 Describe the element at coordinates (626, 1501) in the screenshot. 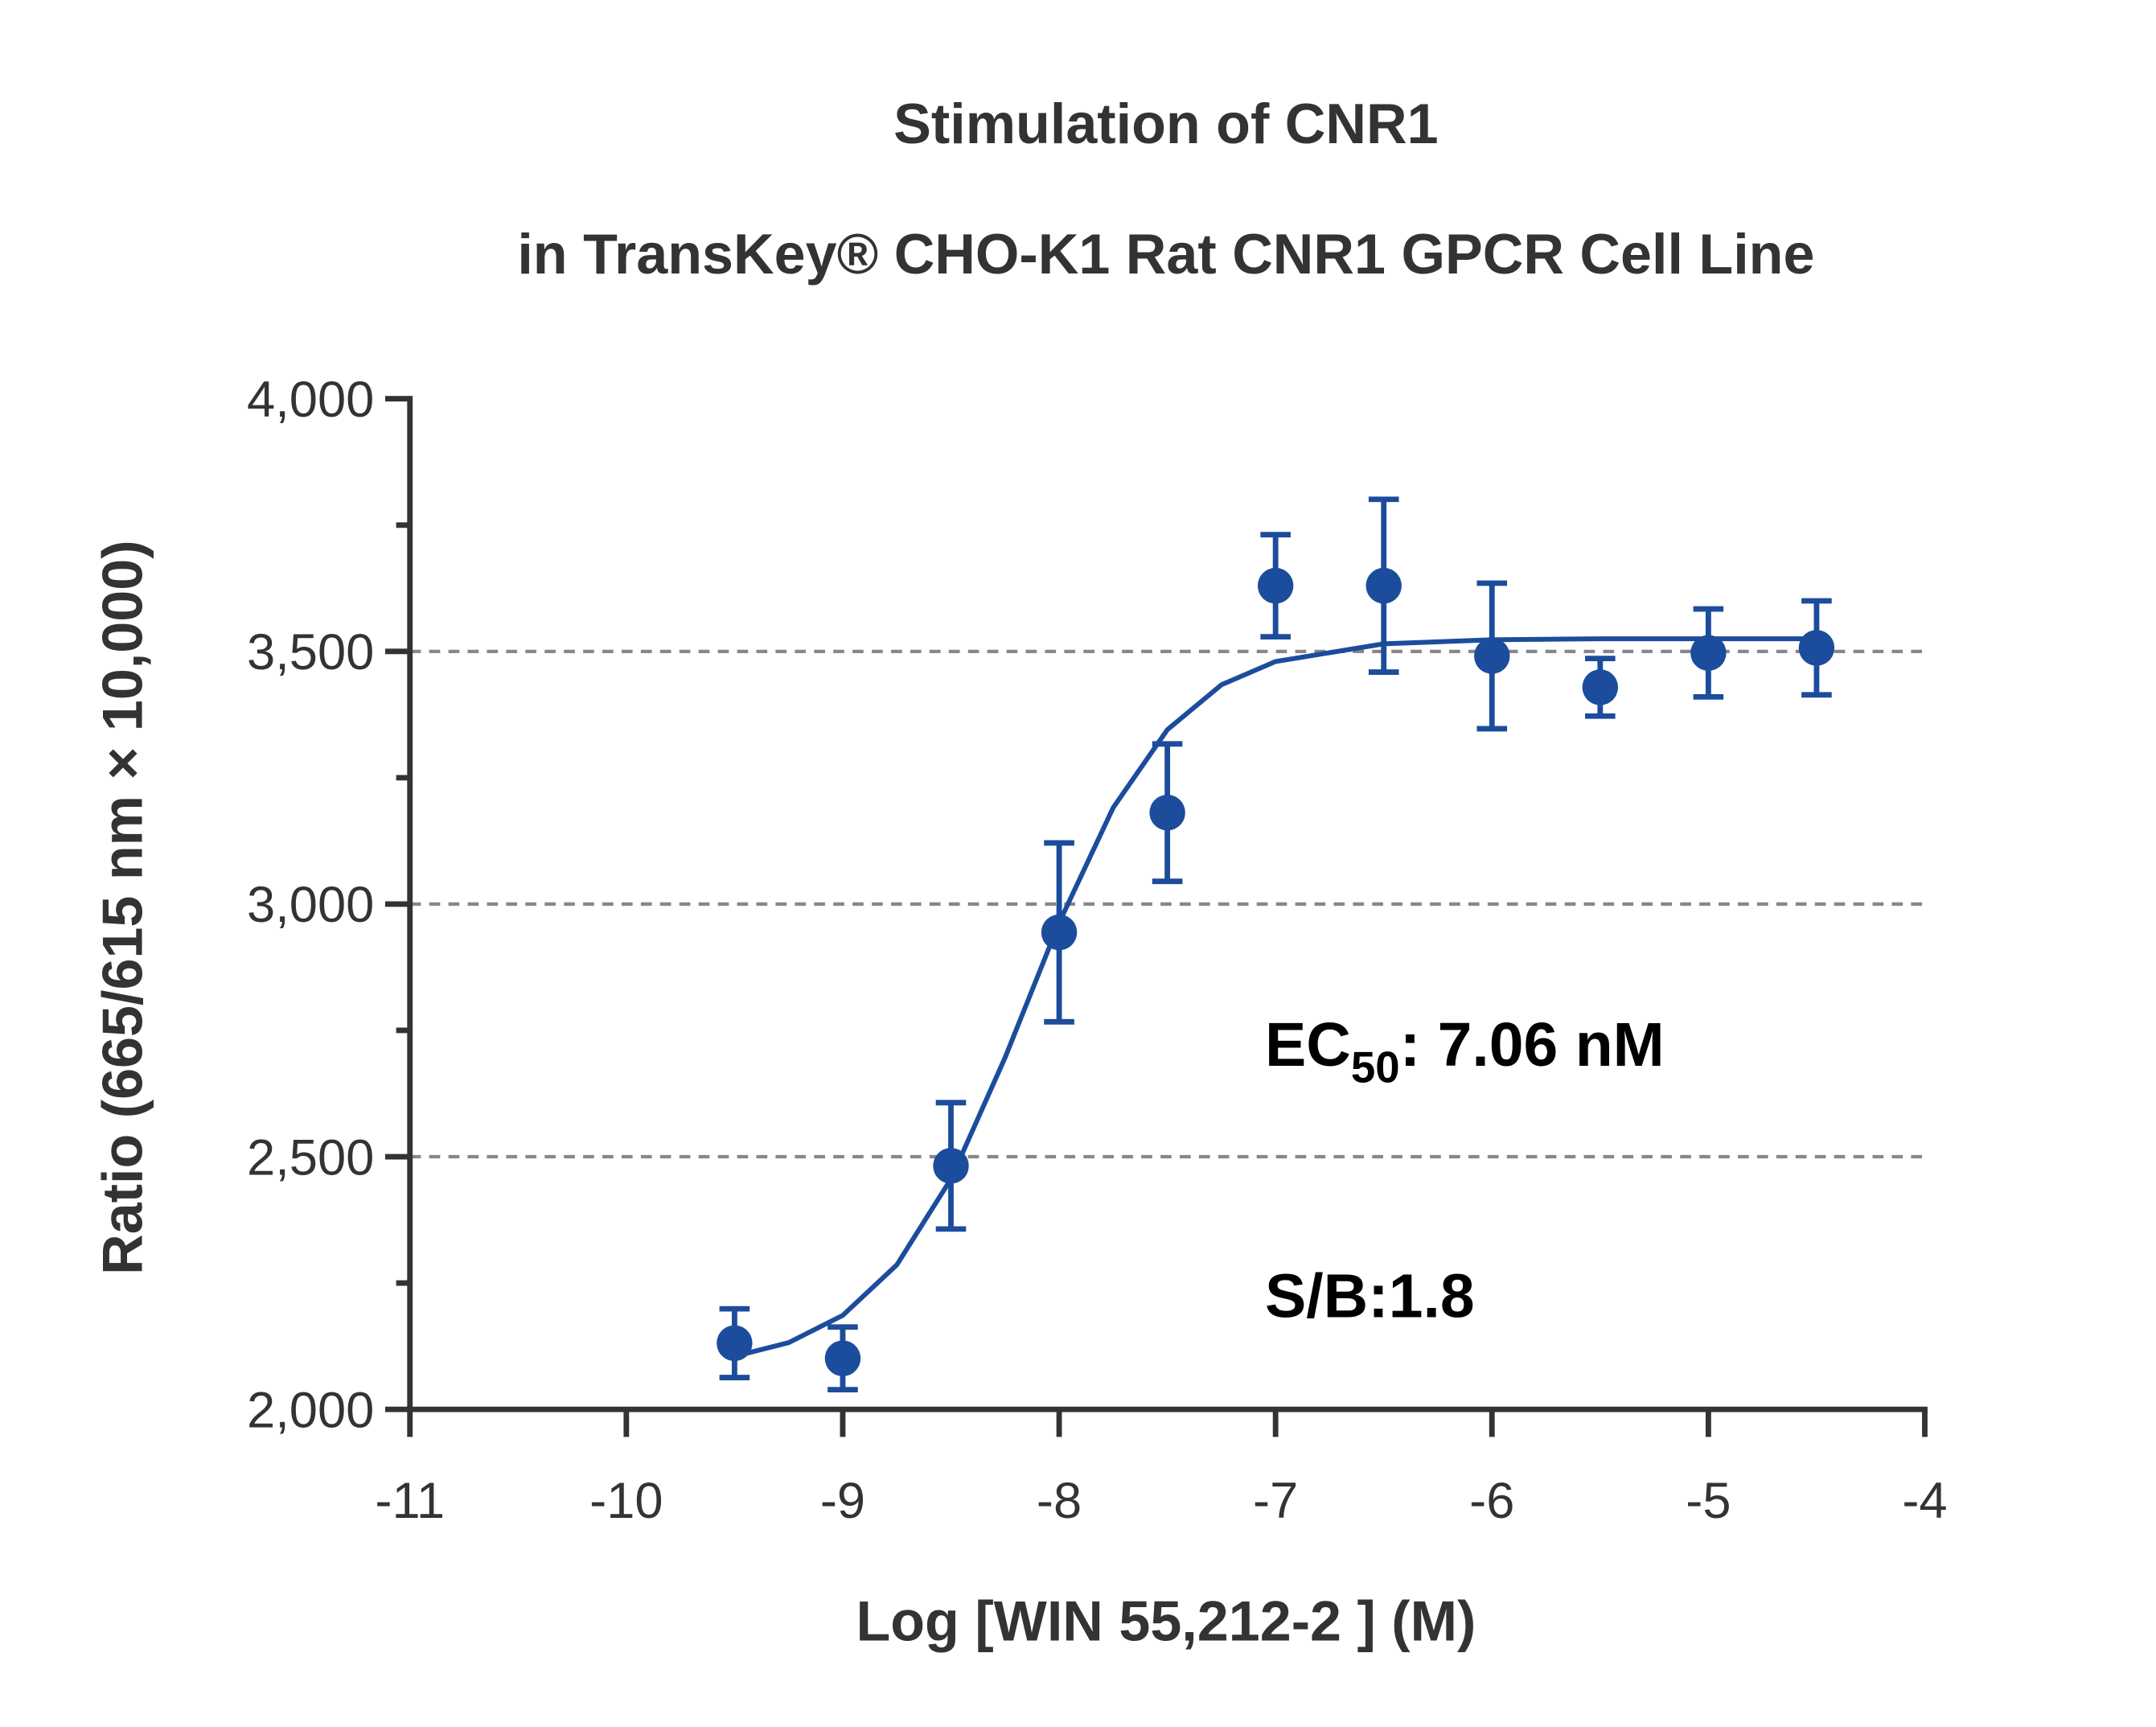

I see `x-tick-label: -10` at that location.